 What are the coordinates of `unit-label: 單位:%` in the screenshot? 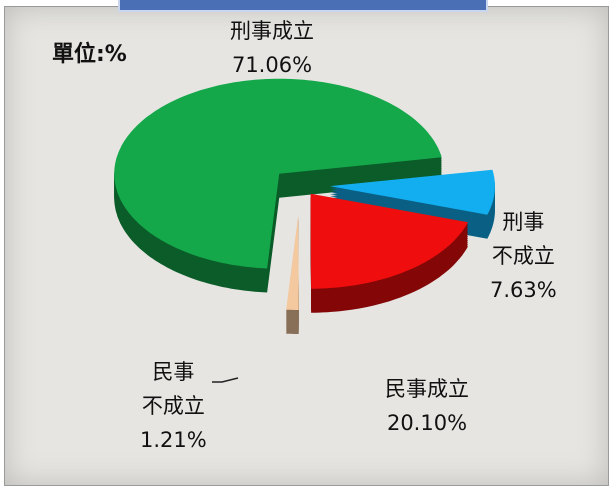 It's located at (89, 54).